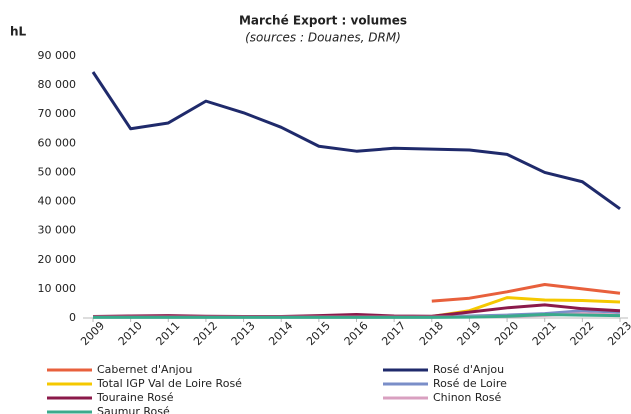 This screenshot has width=631, height=414. Describe the element at coordinates (57, 142) in the screenshot. I see `y-tick-label: 60 000` at that location.